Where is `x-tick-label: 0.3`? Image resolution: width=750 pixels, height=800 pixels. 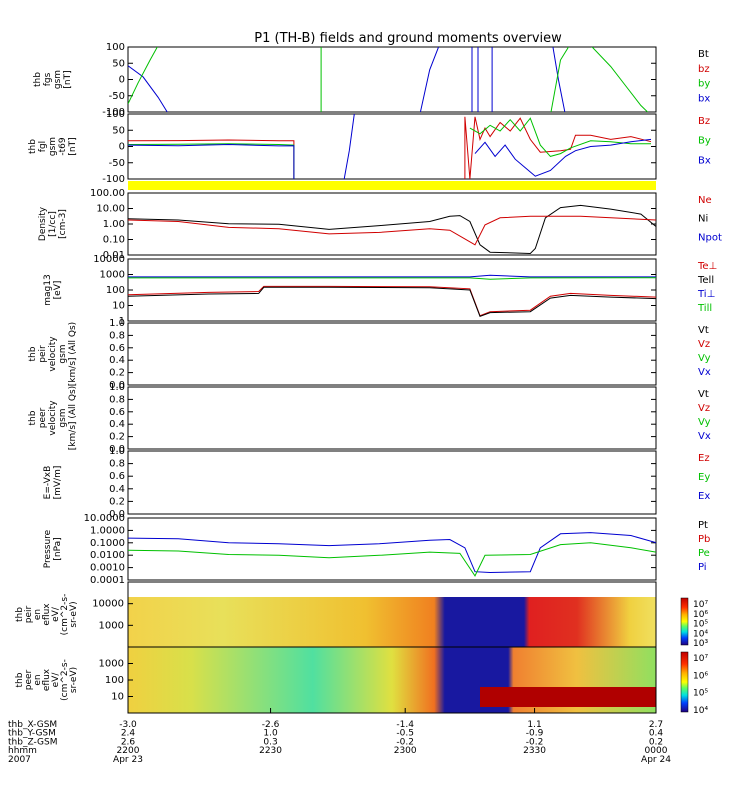
x-tick-label: 0.3 is located at coordinates (270, 742).